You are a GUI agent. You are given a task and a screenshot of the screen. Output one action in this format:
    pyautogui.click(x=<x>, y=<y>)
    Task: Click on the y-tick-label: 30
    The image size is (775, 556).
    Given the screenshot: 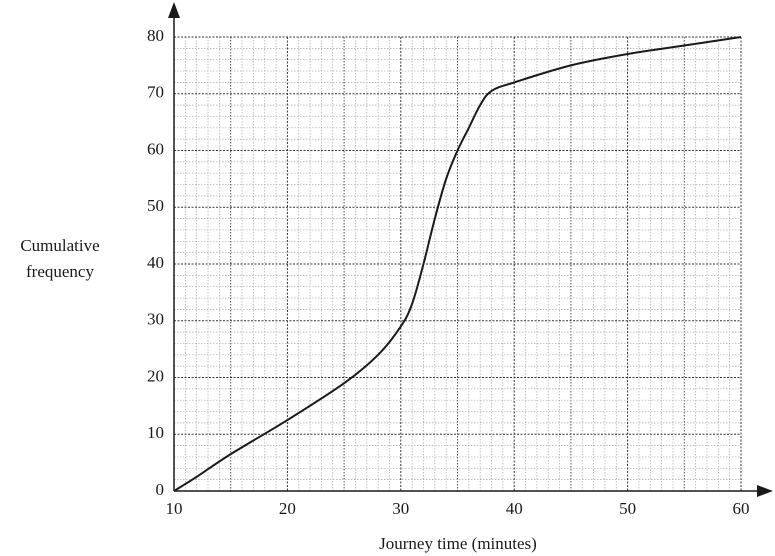 What is the action you would take?
    pyautogui.click(x=155, y=319)
    